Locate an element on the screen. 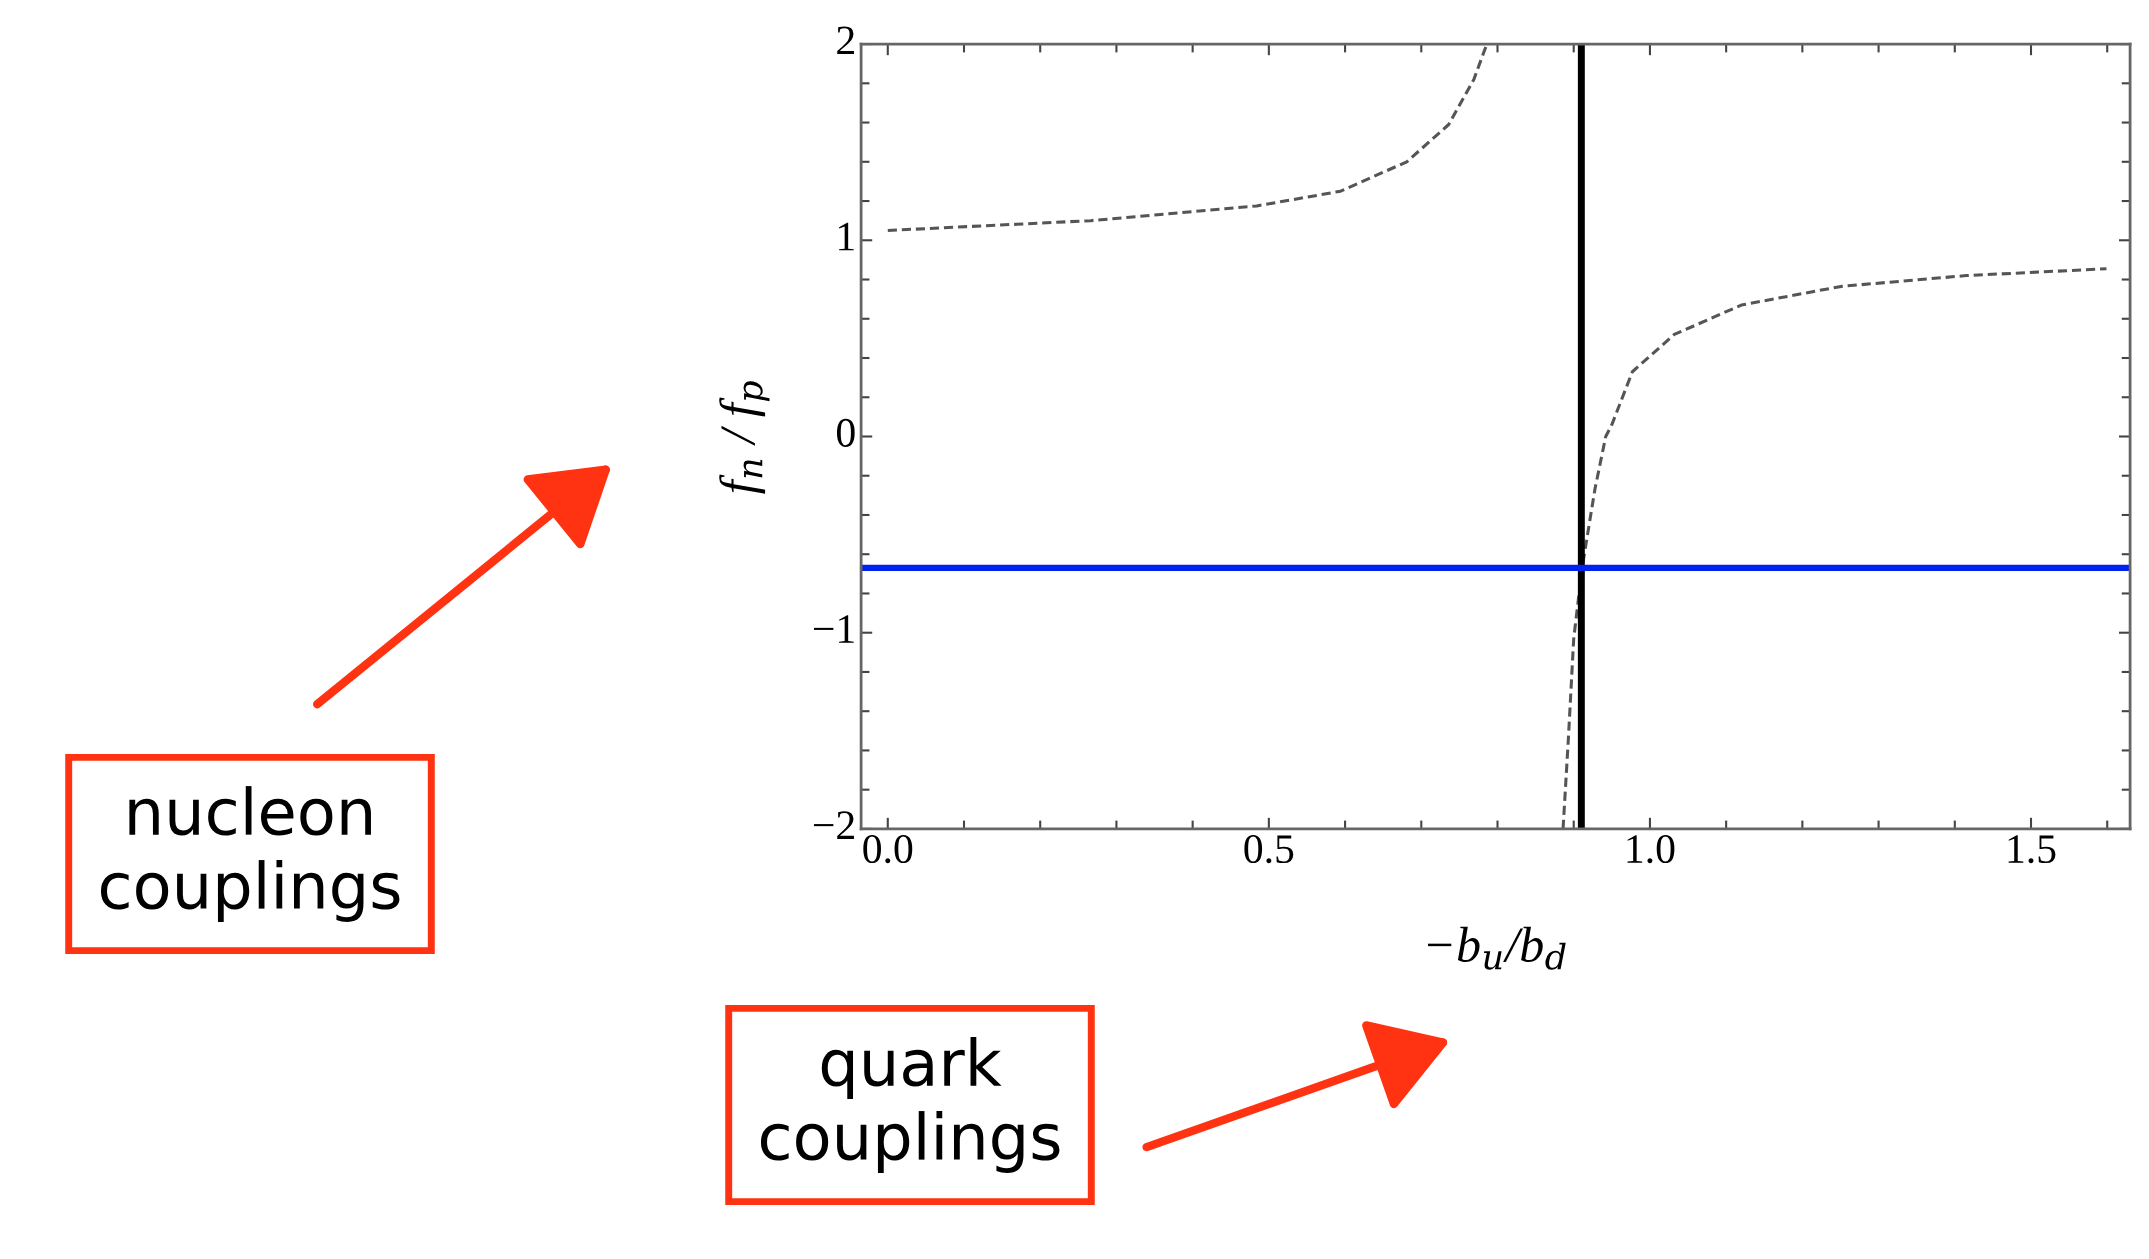 This screenshot has width=2149, height=1259. y-tick-label: −2 is located at coordinates (833, 825).